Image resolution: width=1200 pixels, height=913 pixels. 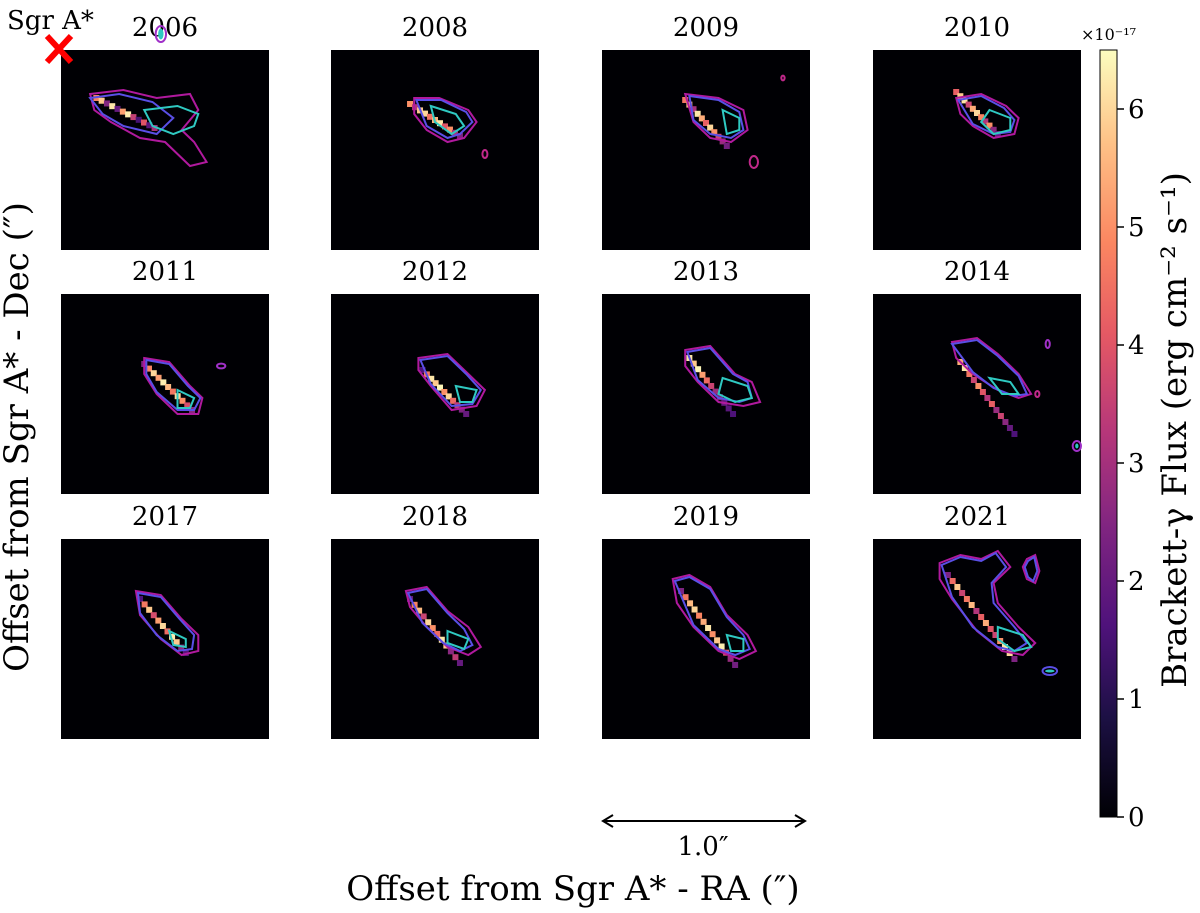 What do you see at coordinates (1108, 34) in the screenshot?
I see `colorbar-multiplier: ×10⁻¹⁷` at bounding box center [1108, 34].